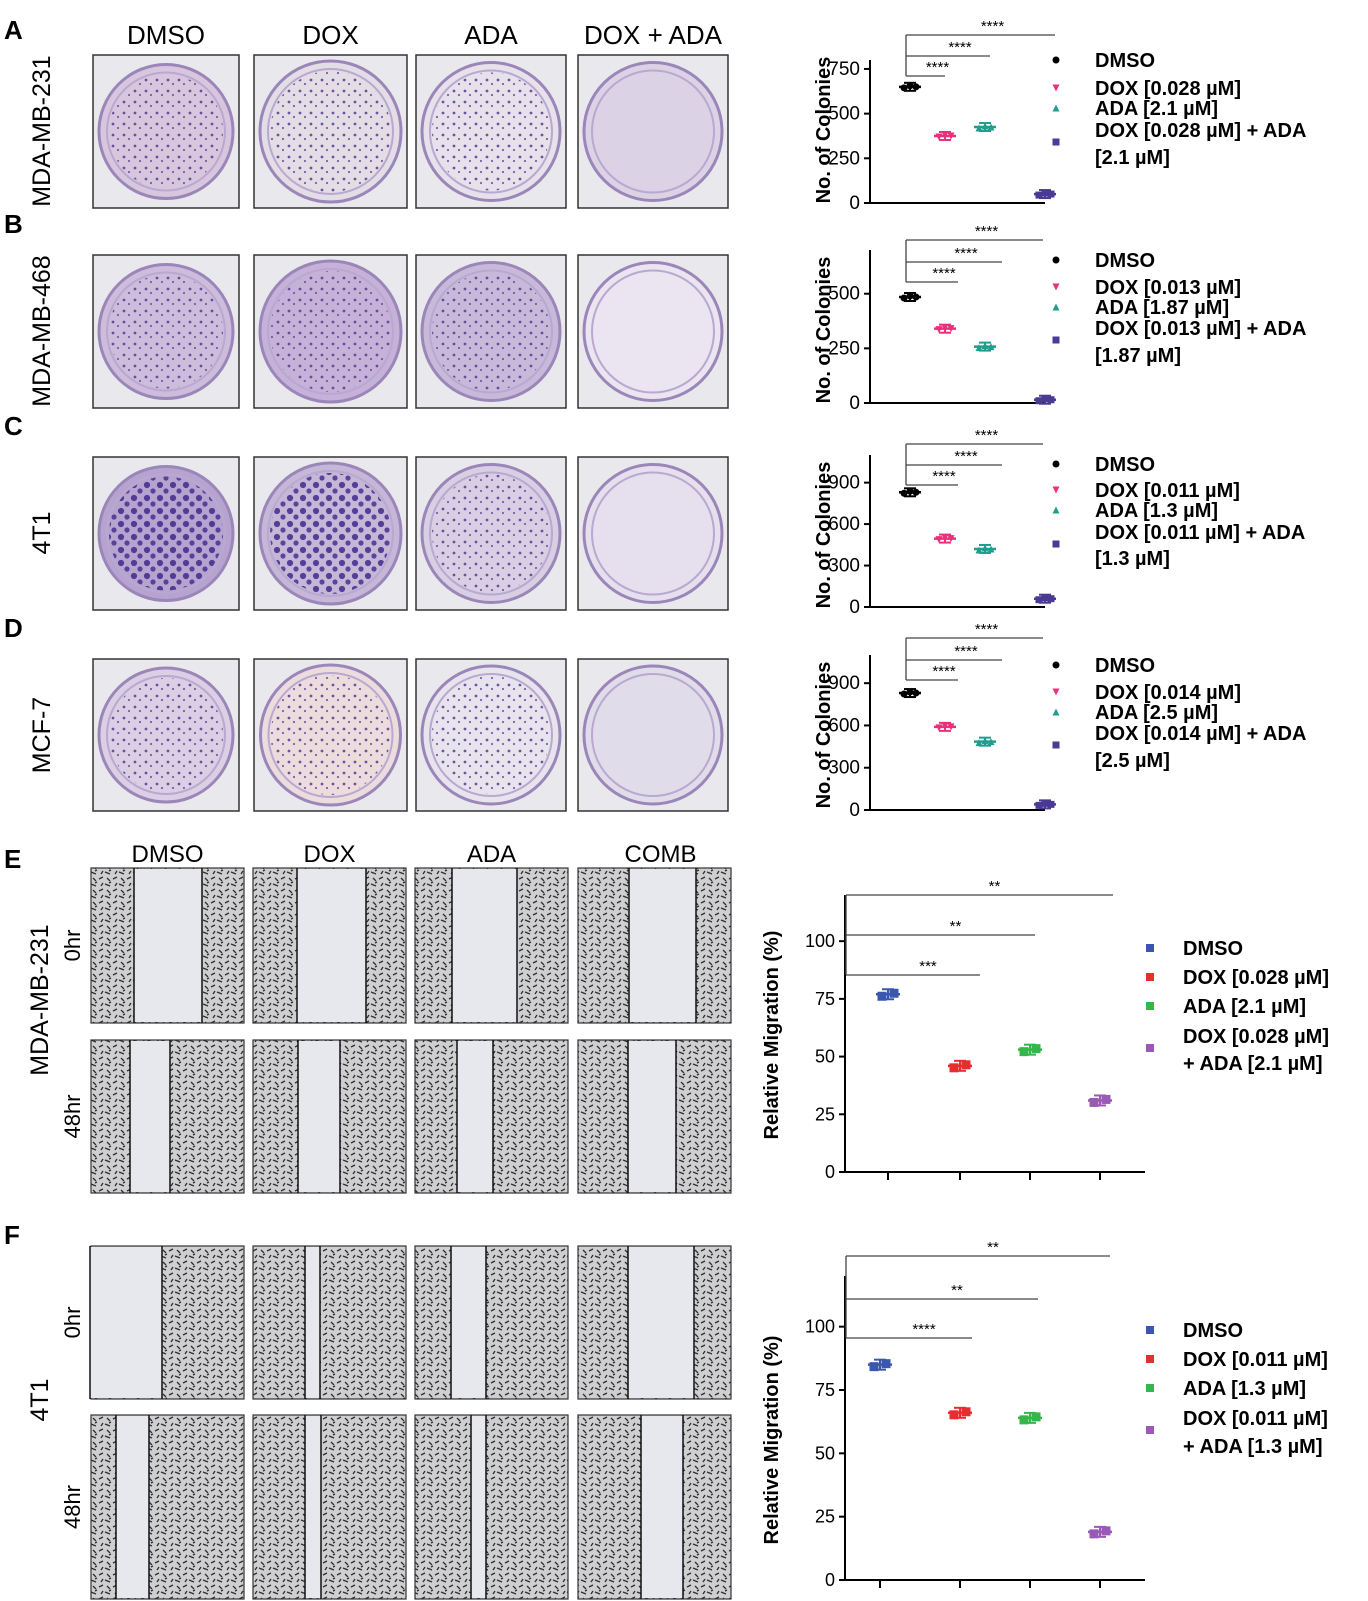 This screenshot has height=1601, width=1368. I want to click on column-header-colony: DOX + ADA, so click(653, 35).